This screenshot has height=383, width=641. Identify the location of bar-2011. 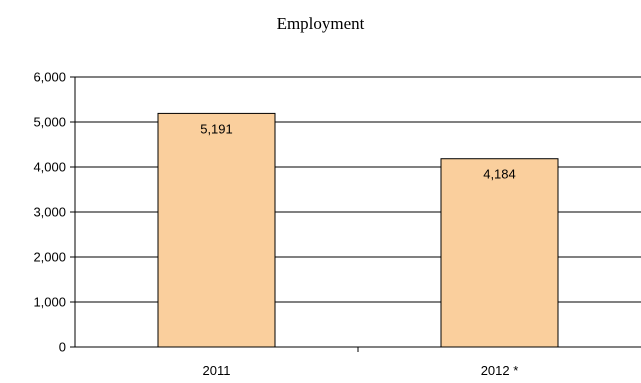
(216, 230).